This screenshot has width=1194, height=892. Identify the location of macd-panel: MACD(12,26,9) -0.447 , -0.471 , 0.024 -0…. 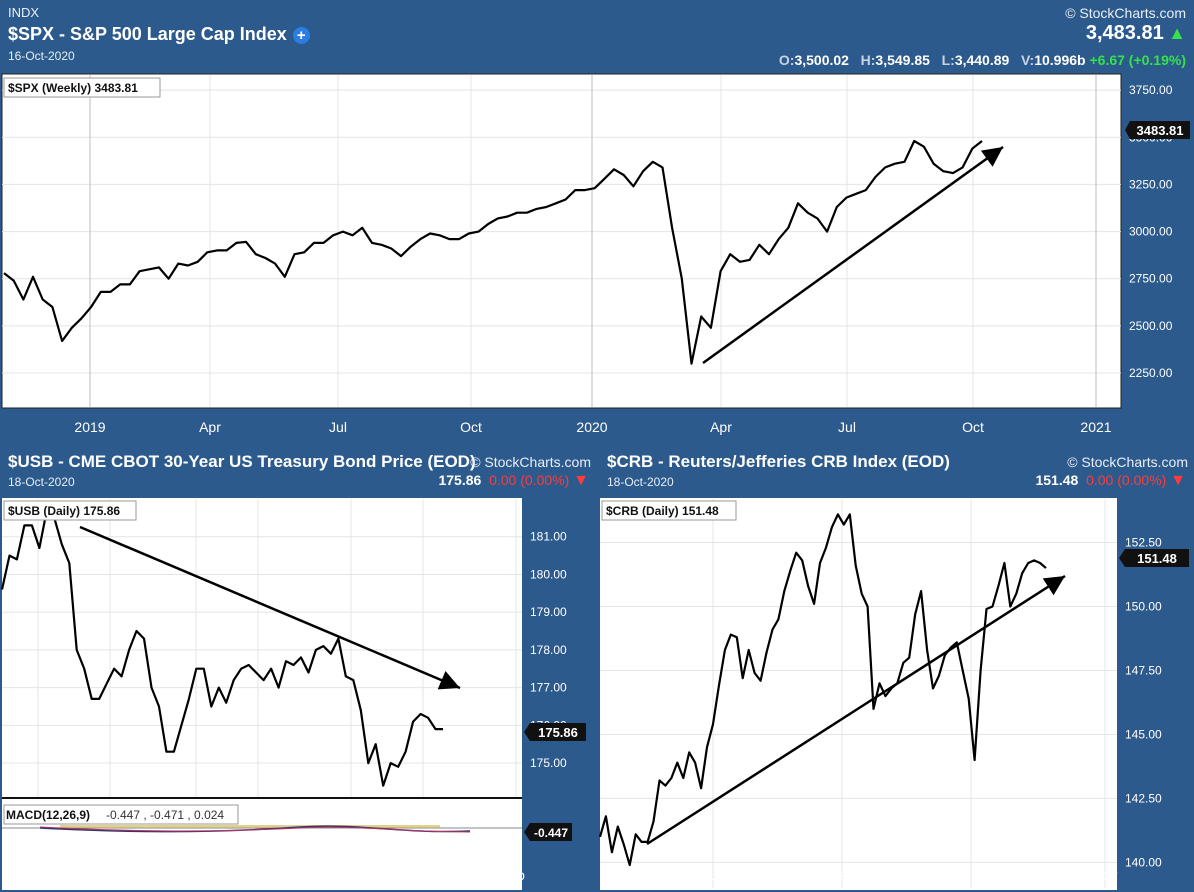
(287, 822).